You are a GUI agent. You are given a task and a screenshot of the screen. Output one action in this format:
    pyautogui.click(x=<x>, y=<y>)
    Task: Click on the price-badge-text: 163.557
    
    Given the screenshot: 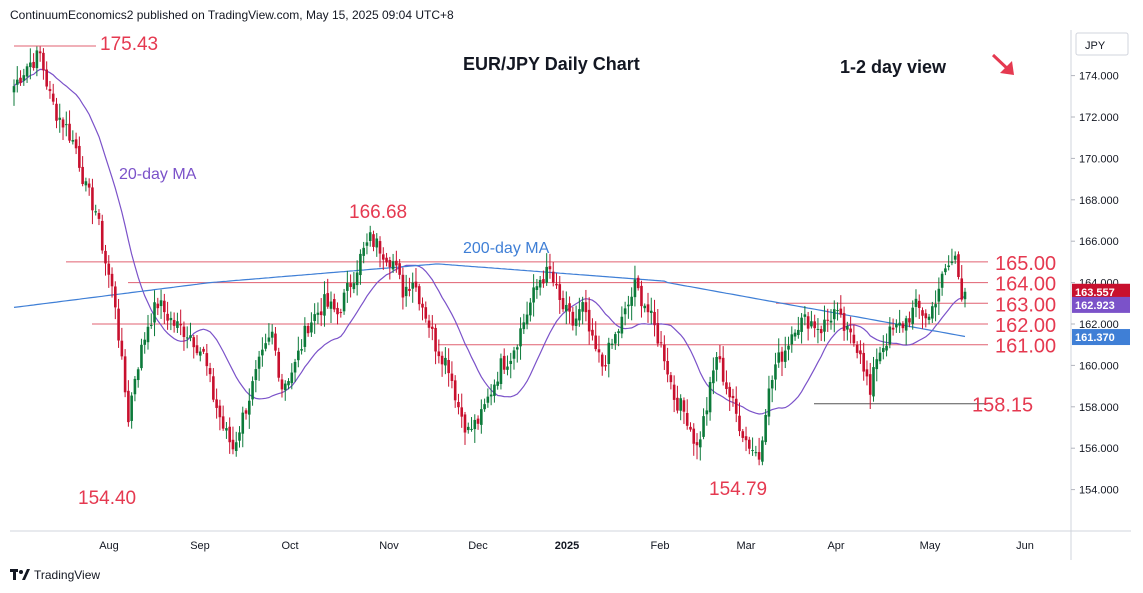 What is the action you would take?
    pyautogui.click(x=1095, y=293)
    